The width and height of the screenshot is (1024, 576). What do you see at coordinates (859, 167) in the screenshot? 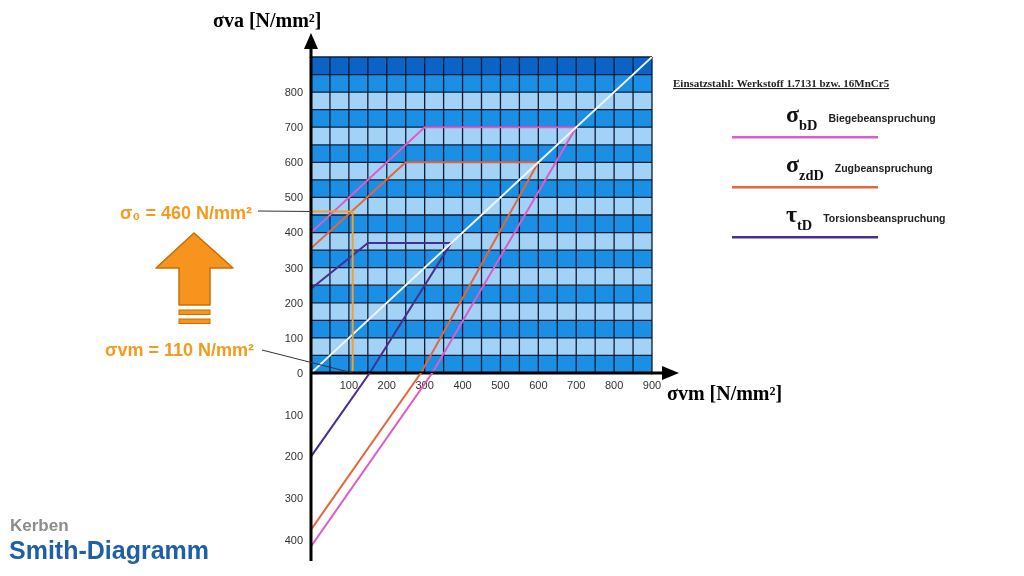
I see `text: σ$_{zdD}$ Zugbeanspruchung` at bounding box center [859, 167].